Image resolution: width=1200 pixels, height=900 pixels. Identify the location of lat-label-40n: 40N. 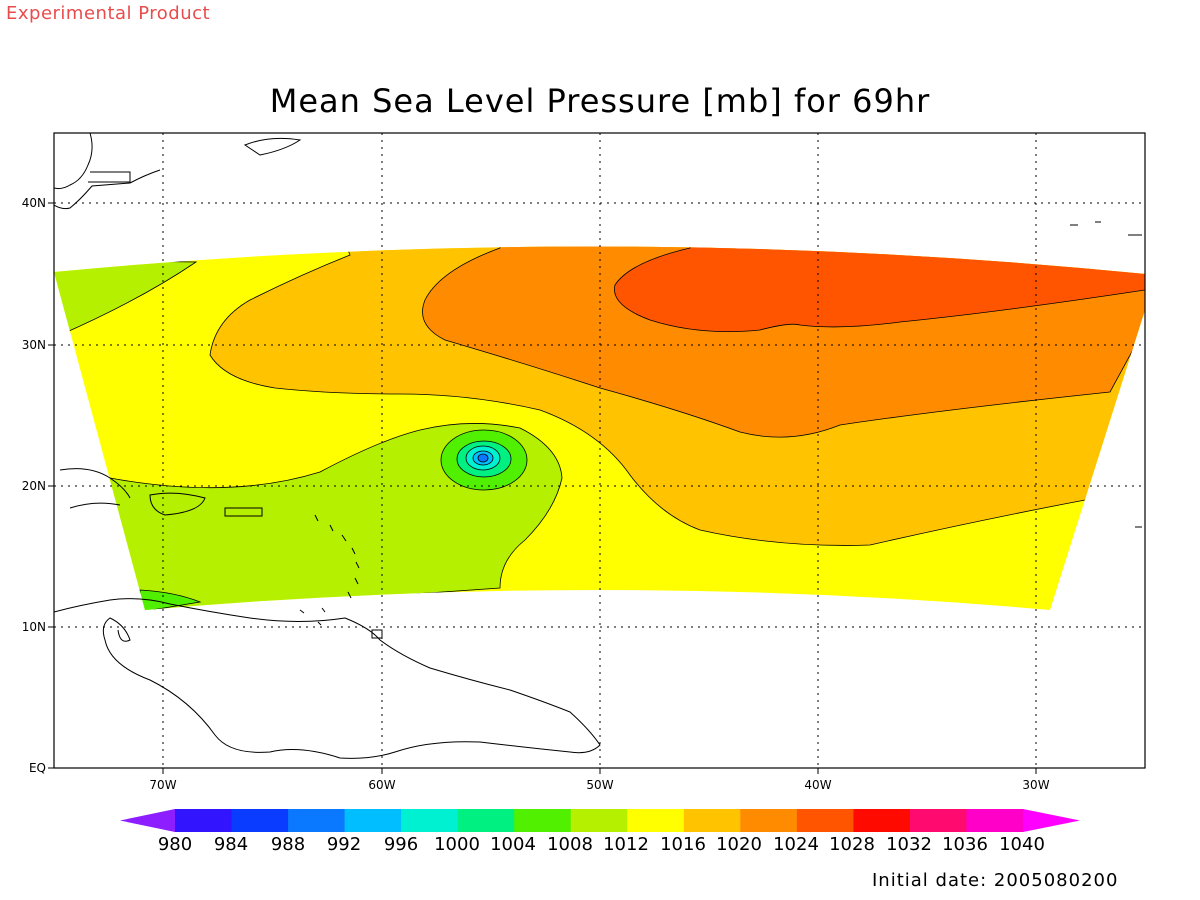
(33, 203).